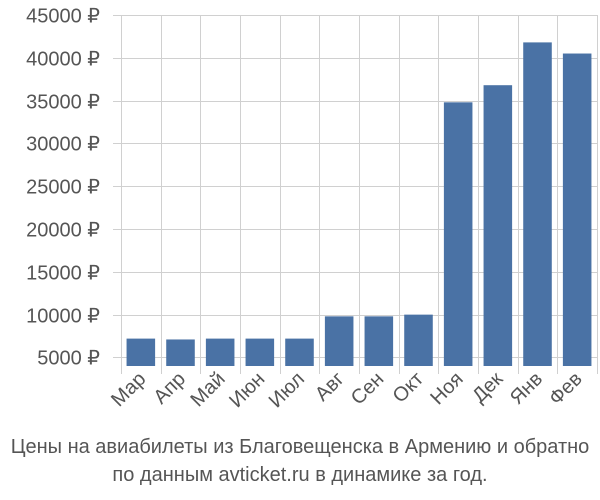  Describe the element at coordinates (207, 389) in the screenshot. I see `x-tick-label: Май` at that location.